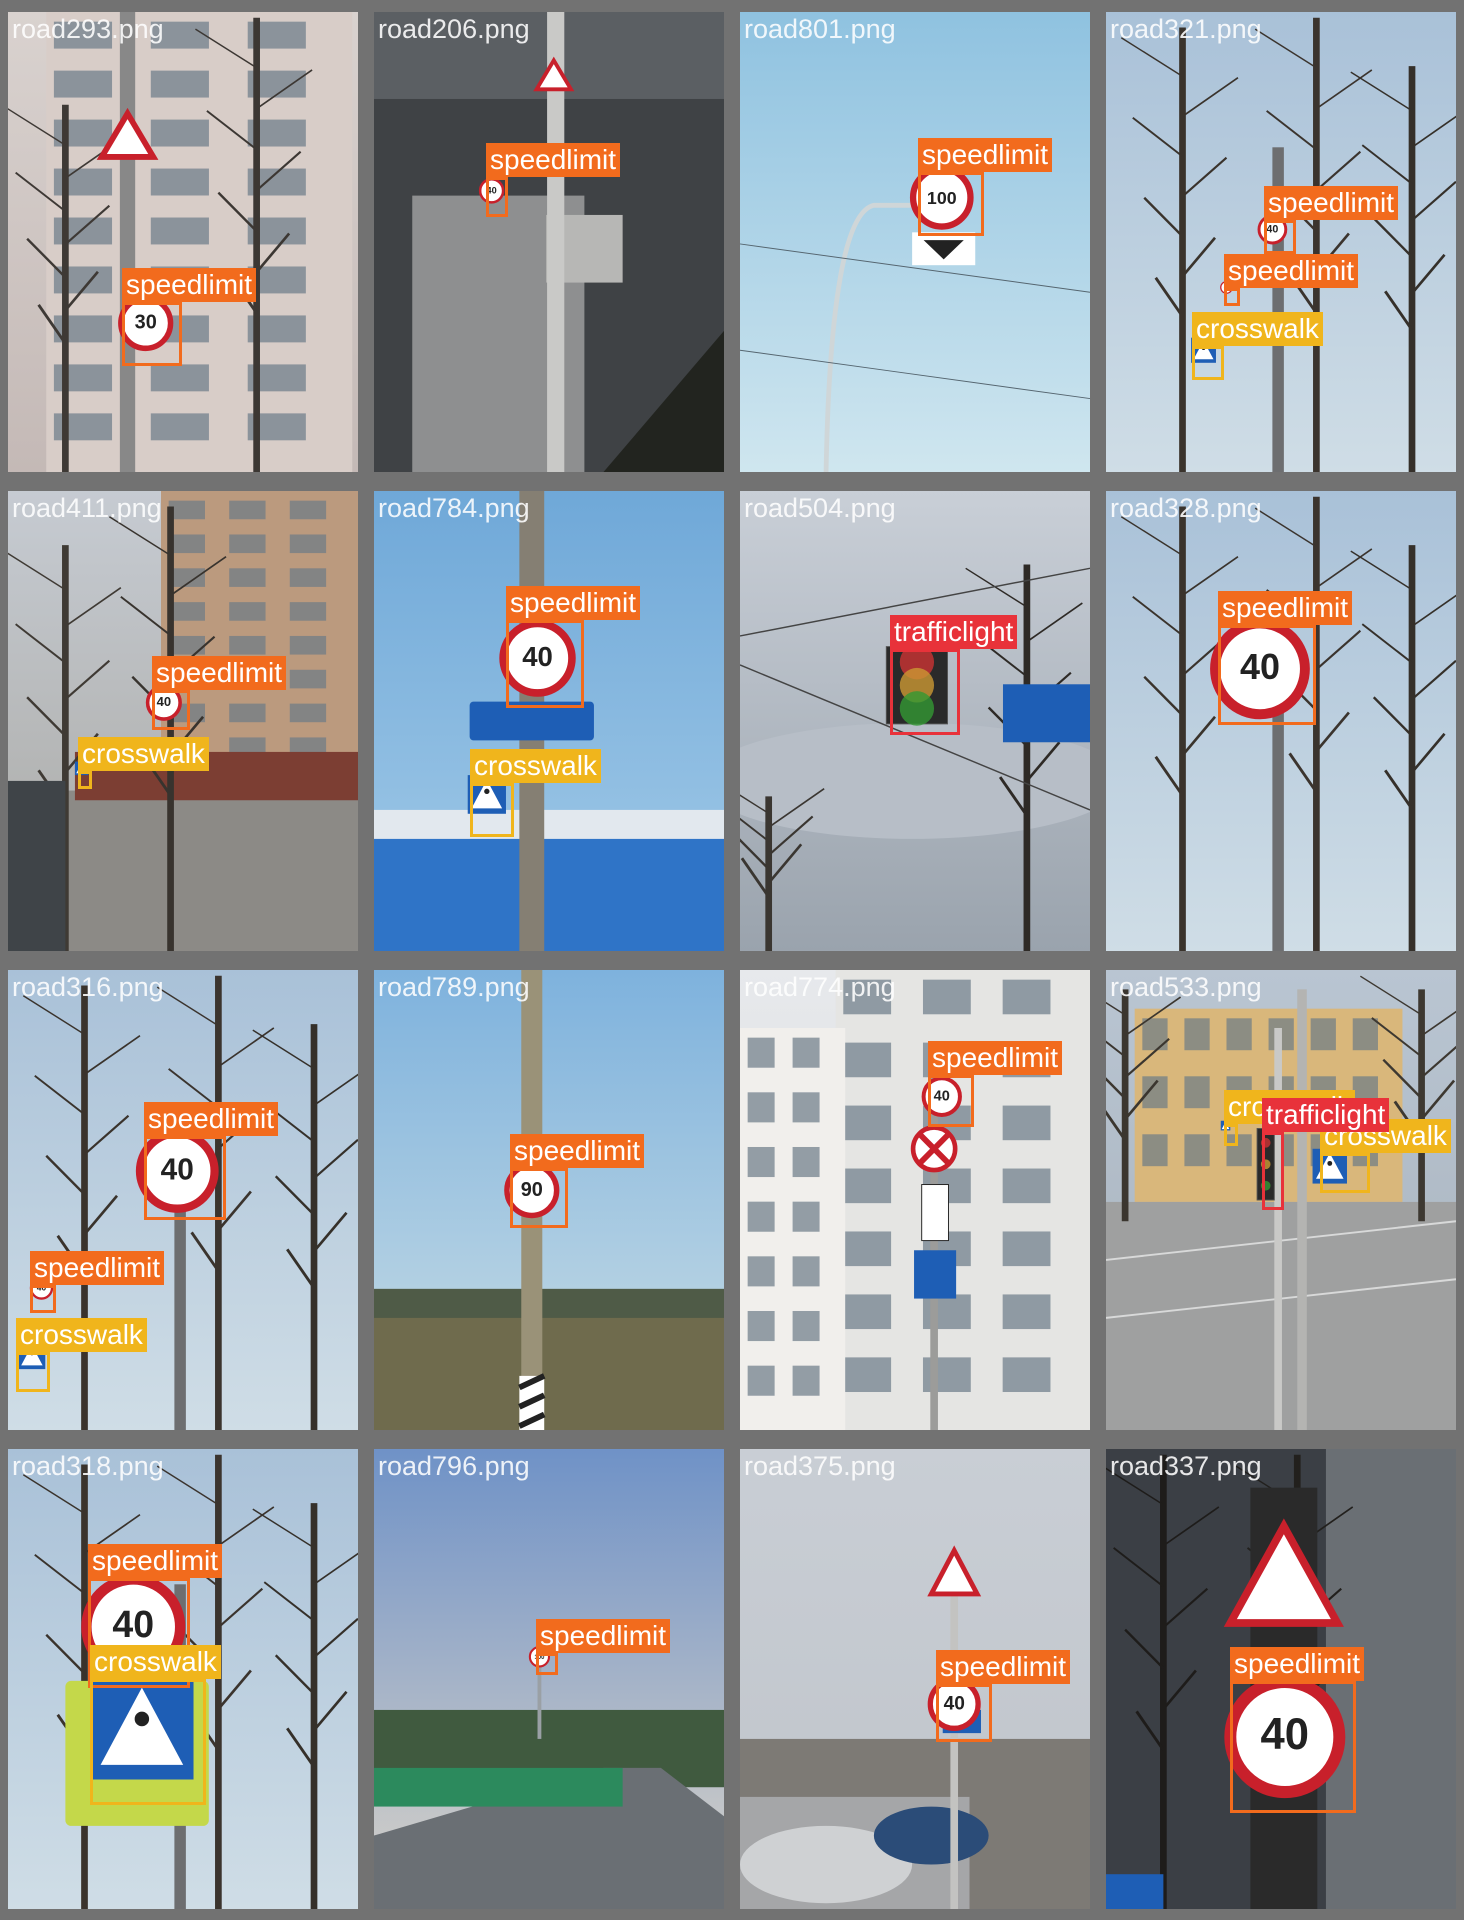 Image resolution: width=1464 pixels, height=1920 pixels. I want to click on image-tile: 40 road318.png speedlimit crosswalk, so click(183, 1679).